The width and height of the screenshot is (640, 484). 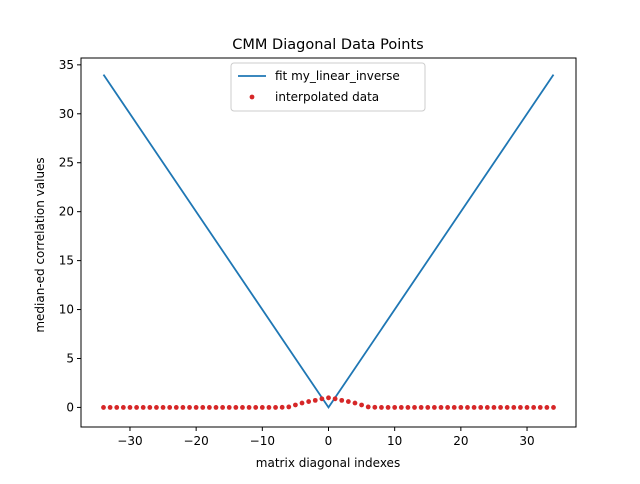 What do you see at coordinates (195, 441) in the screenshot?
I see `x-tick-label: −20` at bounding box center [195, 441].